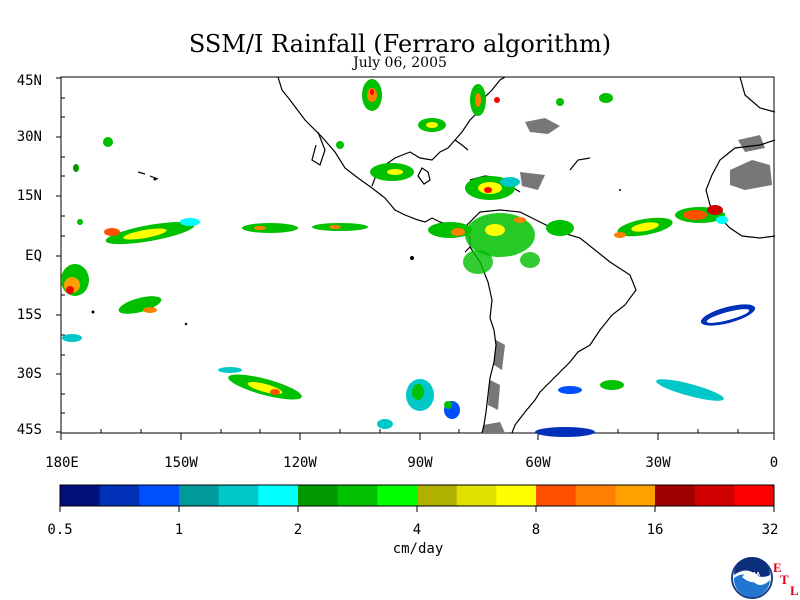  Describe the element at coordinates (29, 315) in the screenshot. I see `lat-label-15s: 15S` at that location.